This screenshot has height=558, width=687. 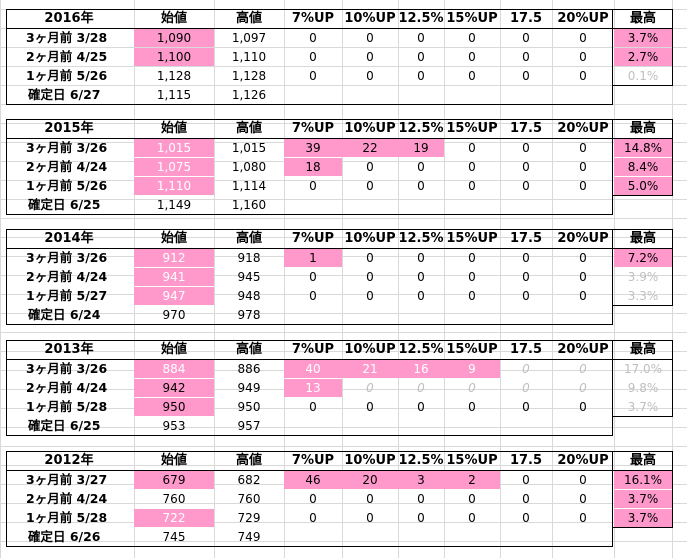 I want to click on row-label: 確定日 6/26, so click(x=64, y=536).